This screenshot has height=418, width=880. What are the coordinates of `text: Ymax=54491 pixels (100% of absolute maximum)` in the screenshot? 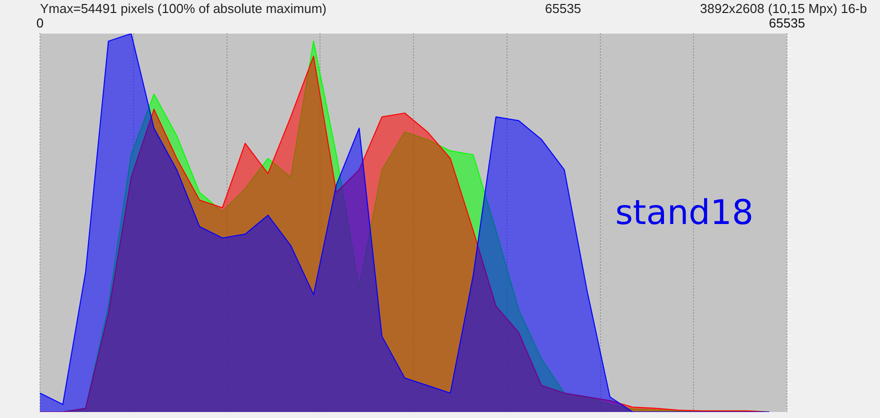 It's located at (183, 8).